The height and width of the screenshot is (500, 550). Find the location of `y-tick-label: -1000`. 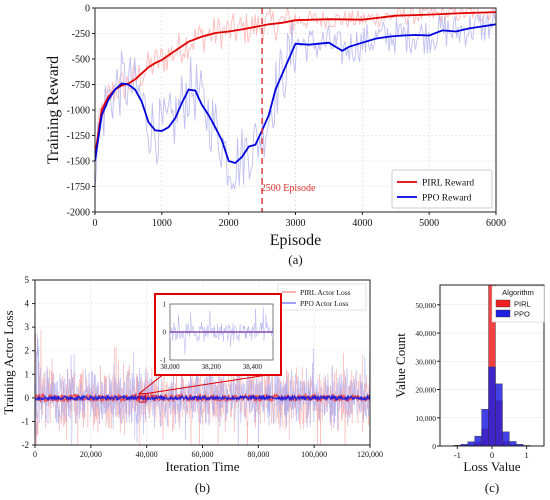

y-tick-label: -1000 is located at coordinates (78, 111).